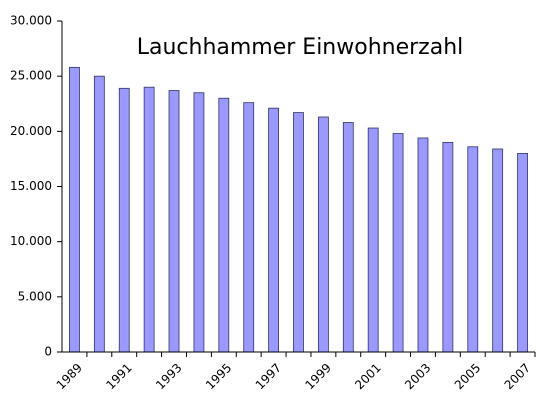 The image size is (546, 414). What do you see at coordinates (367, 376) in the screenshot?
I see `x-tick-label: 2001` at bounding box center [367, 376].